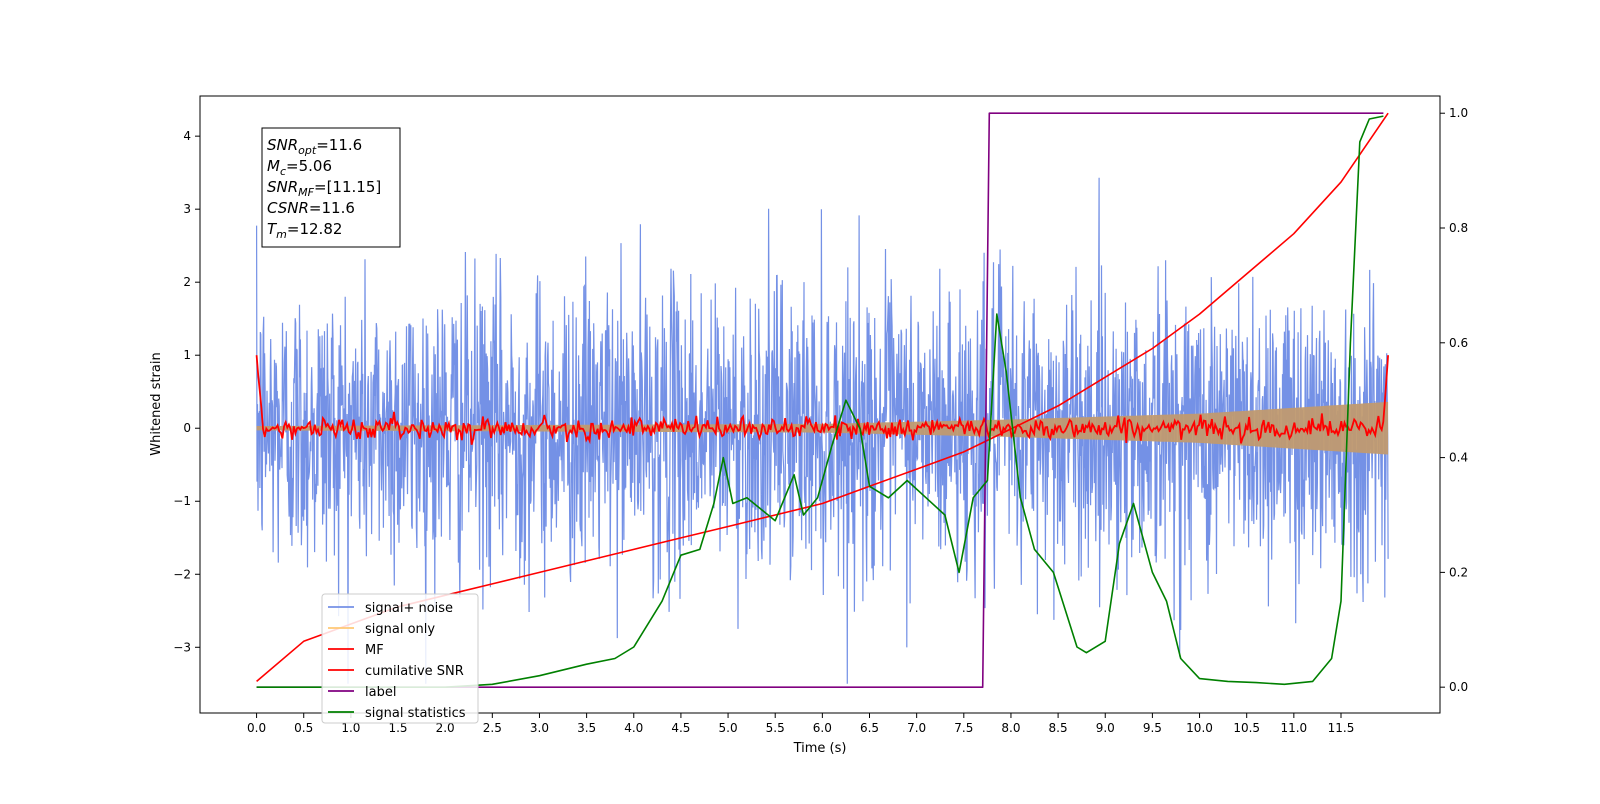 This screenshot has height=804, width=1600. Describe the element at coordinates (916, 728) in the screenshot. I see `x-tick-label: 7.0` at that location.